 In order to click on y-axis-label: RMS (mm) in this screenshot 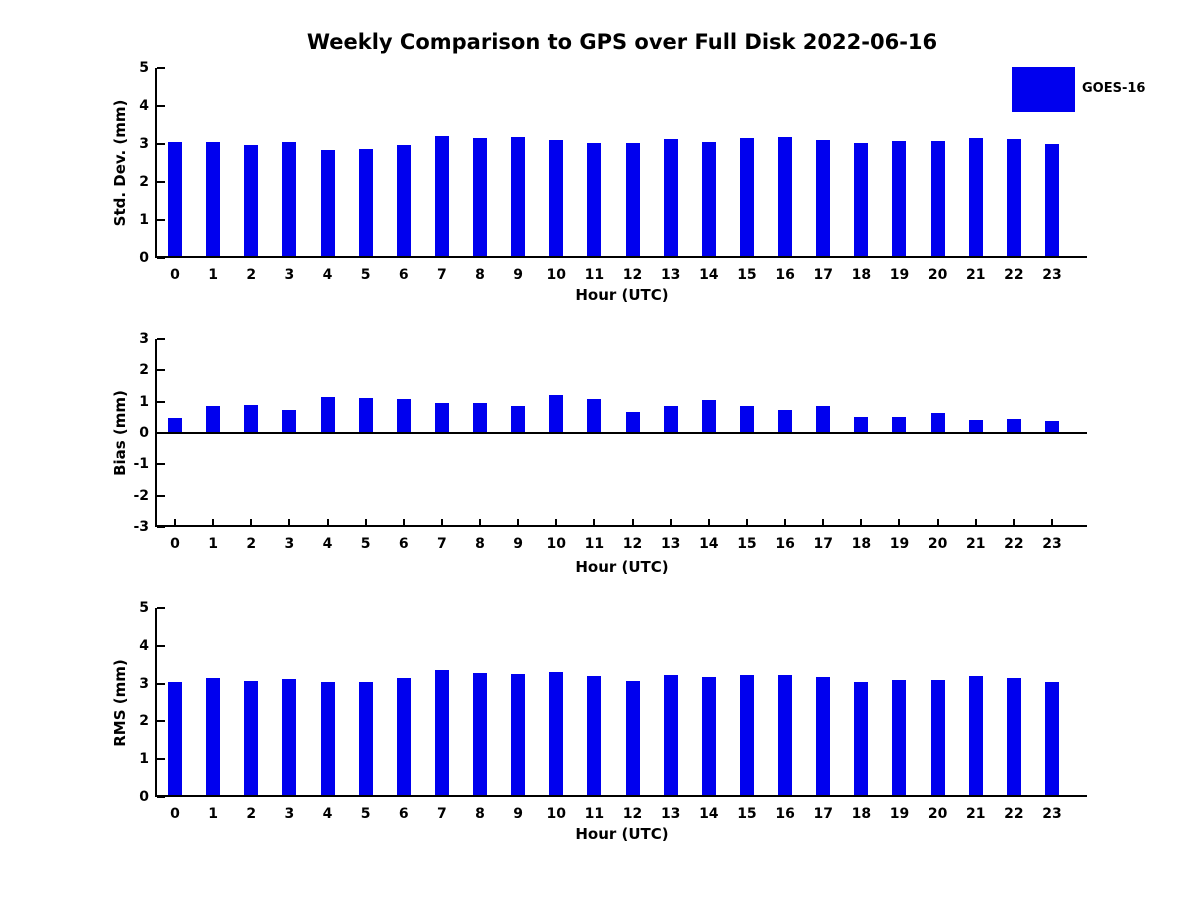, I will do `click(120, 702)`.